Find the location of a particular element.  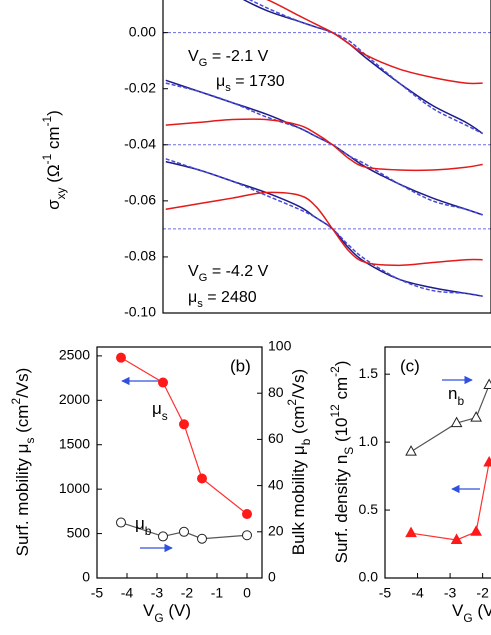

y2-axis-label-part: b is located at coordinates (306, 441).